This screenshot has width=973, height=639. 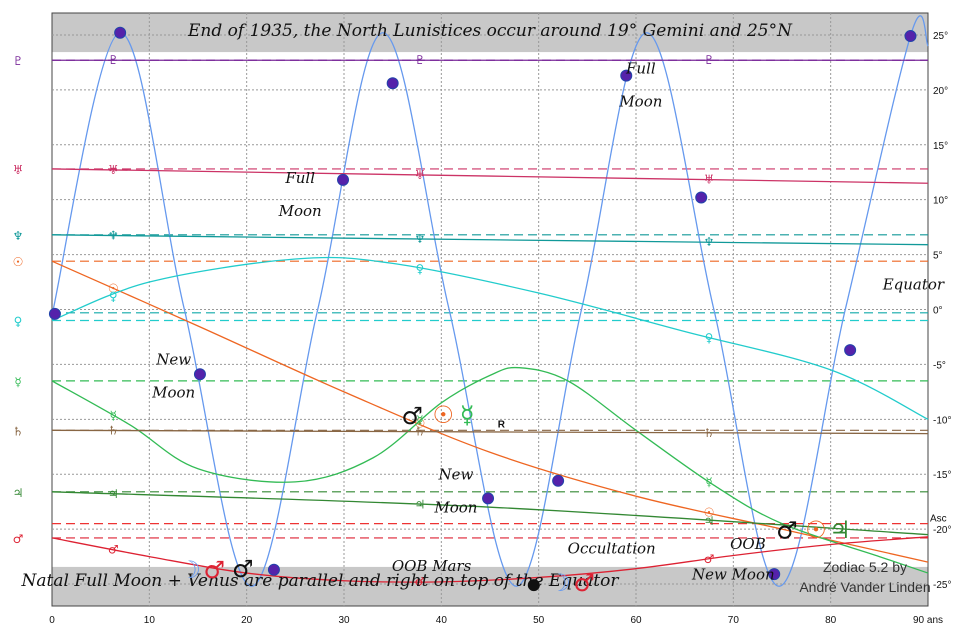 What do you see at coordinates (18, 262) in the screenshot?
I see `natal-glyph: ☉` at bounding box center [18, 262].